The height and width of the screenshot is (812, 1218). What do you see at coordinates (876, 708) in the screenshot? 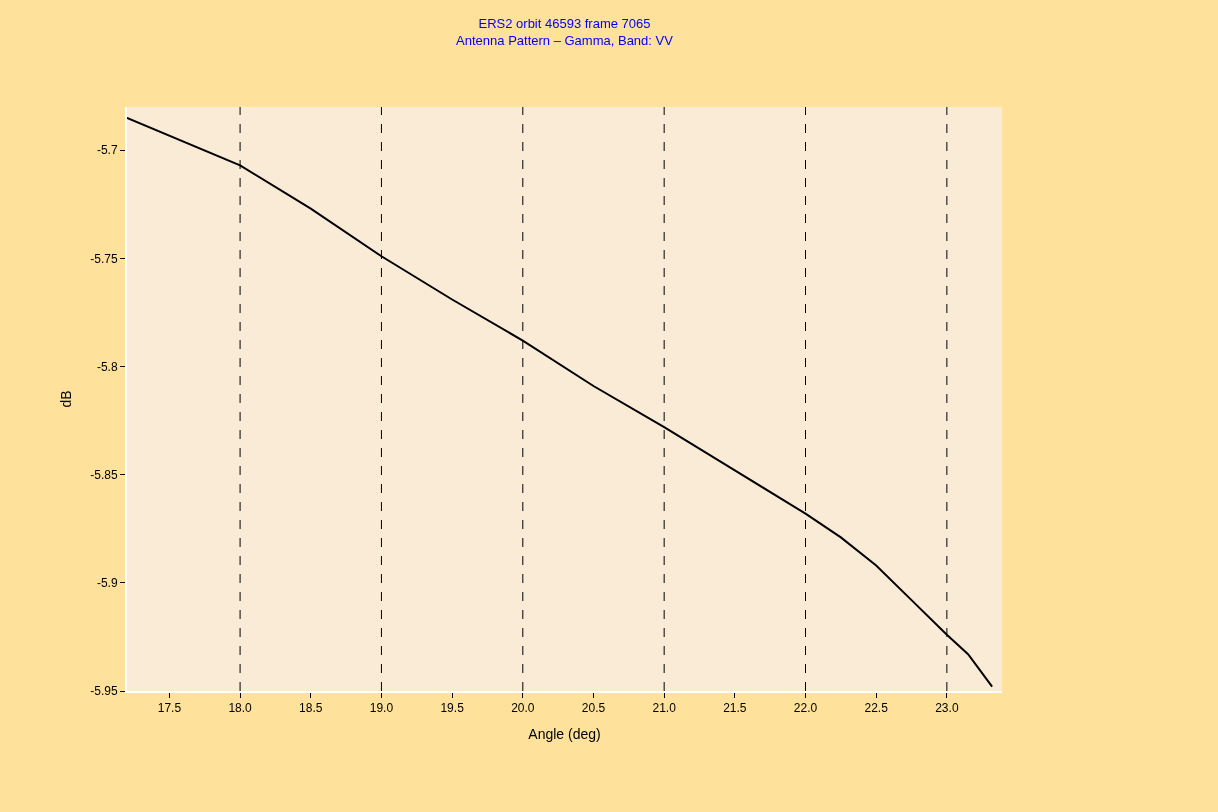
I see `x-tick-label: 22.5` at bounding box center [876, 708].